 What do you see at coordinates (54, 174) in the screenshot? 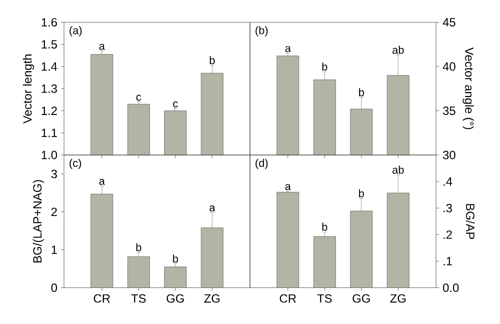
I see `y-tick-label: 3` at bounding box center [54, 174].